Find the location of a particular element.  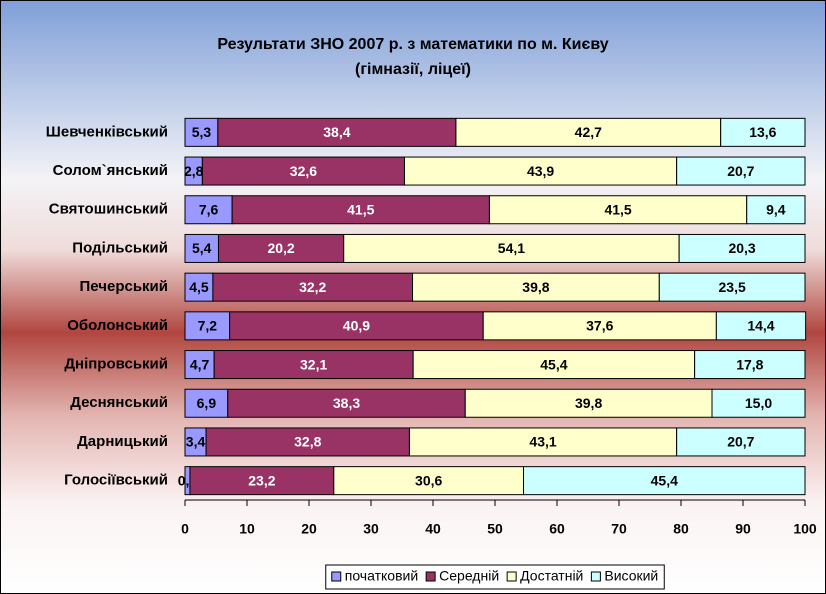

data-label: 14,4 is located at coordinates (760, 326).